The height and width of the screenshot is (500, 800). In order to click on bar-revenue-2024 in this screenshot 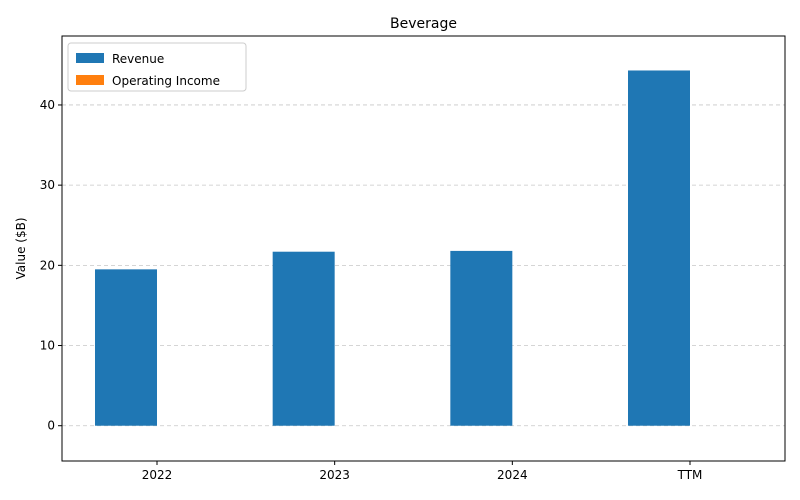, I will do `click(481, 338)`.